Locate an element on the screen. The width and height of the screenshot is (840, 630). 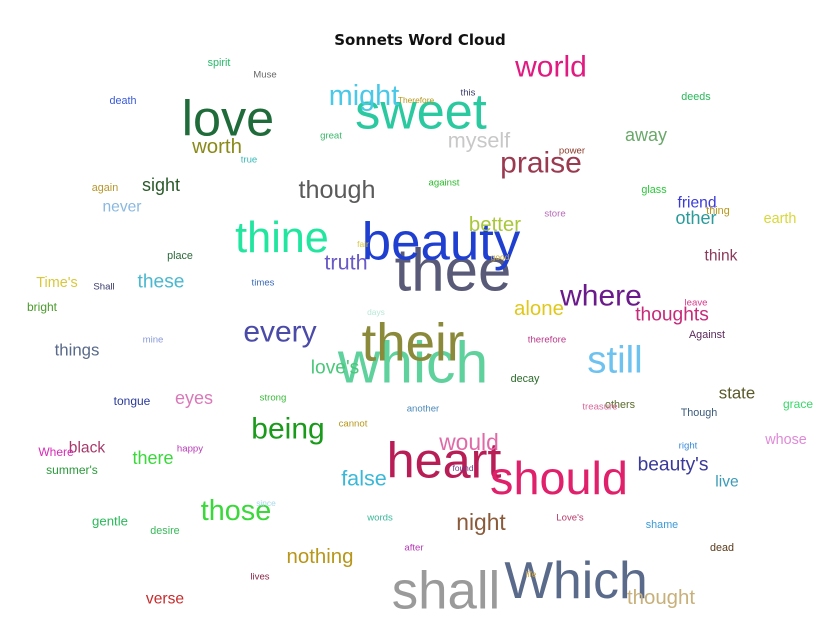
word-true: true is located at coordinates (249, 160).